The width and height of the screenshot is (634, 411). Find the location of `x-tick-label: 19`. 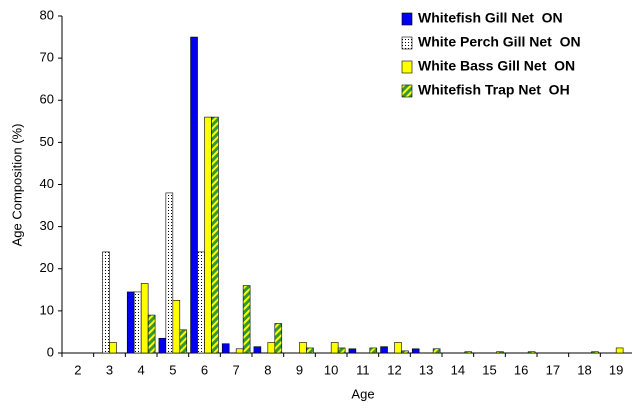

x-tick-label: 19 is located at coordinates (616, 369).